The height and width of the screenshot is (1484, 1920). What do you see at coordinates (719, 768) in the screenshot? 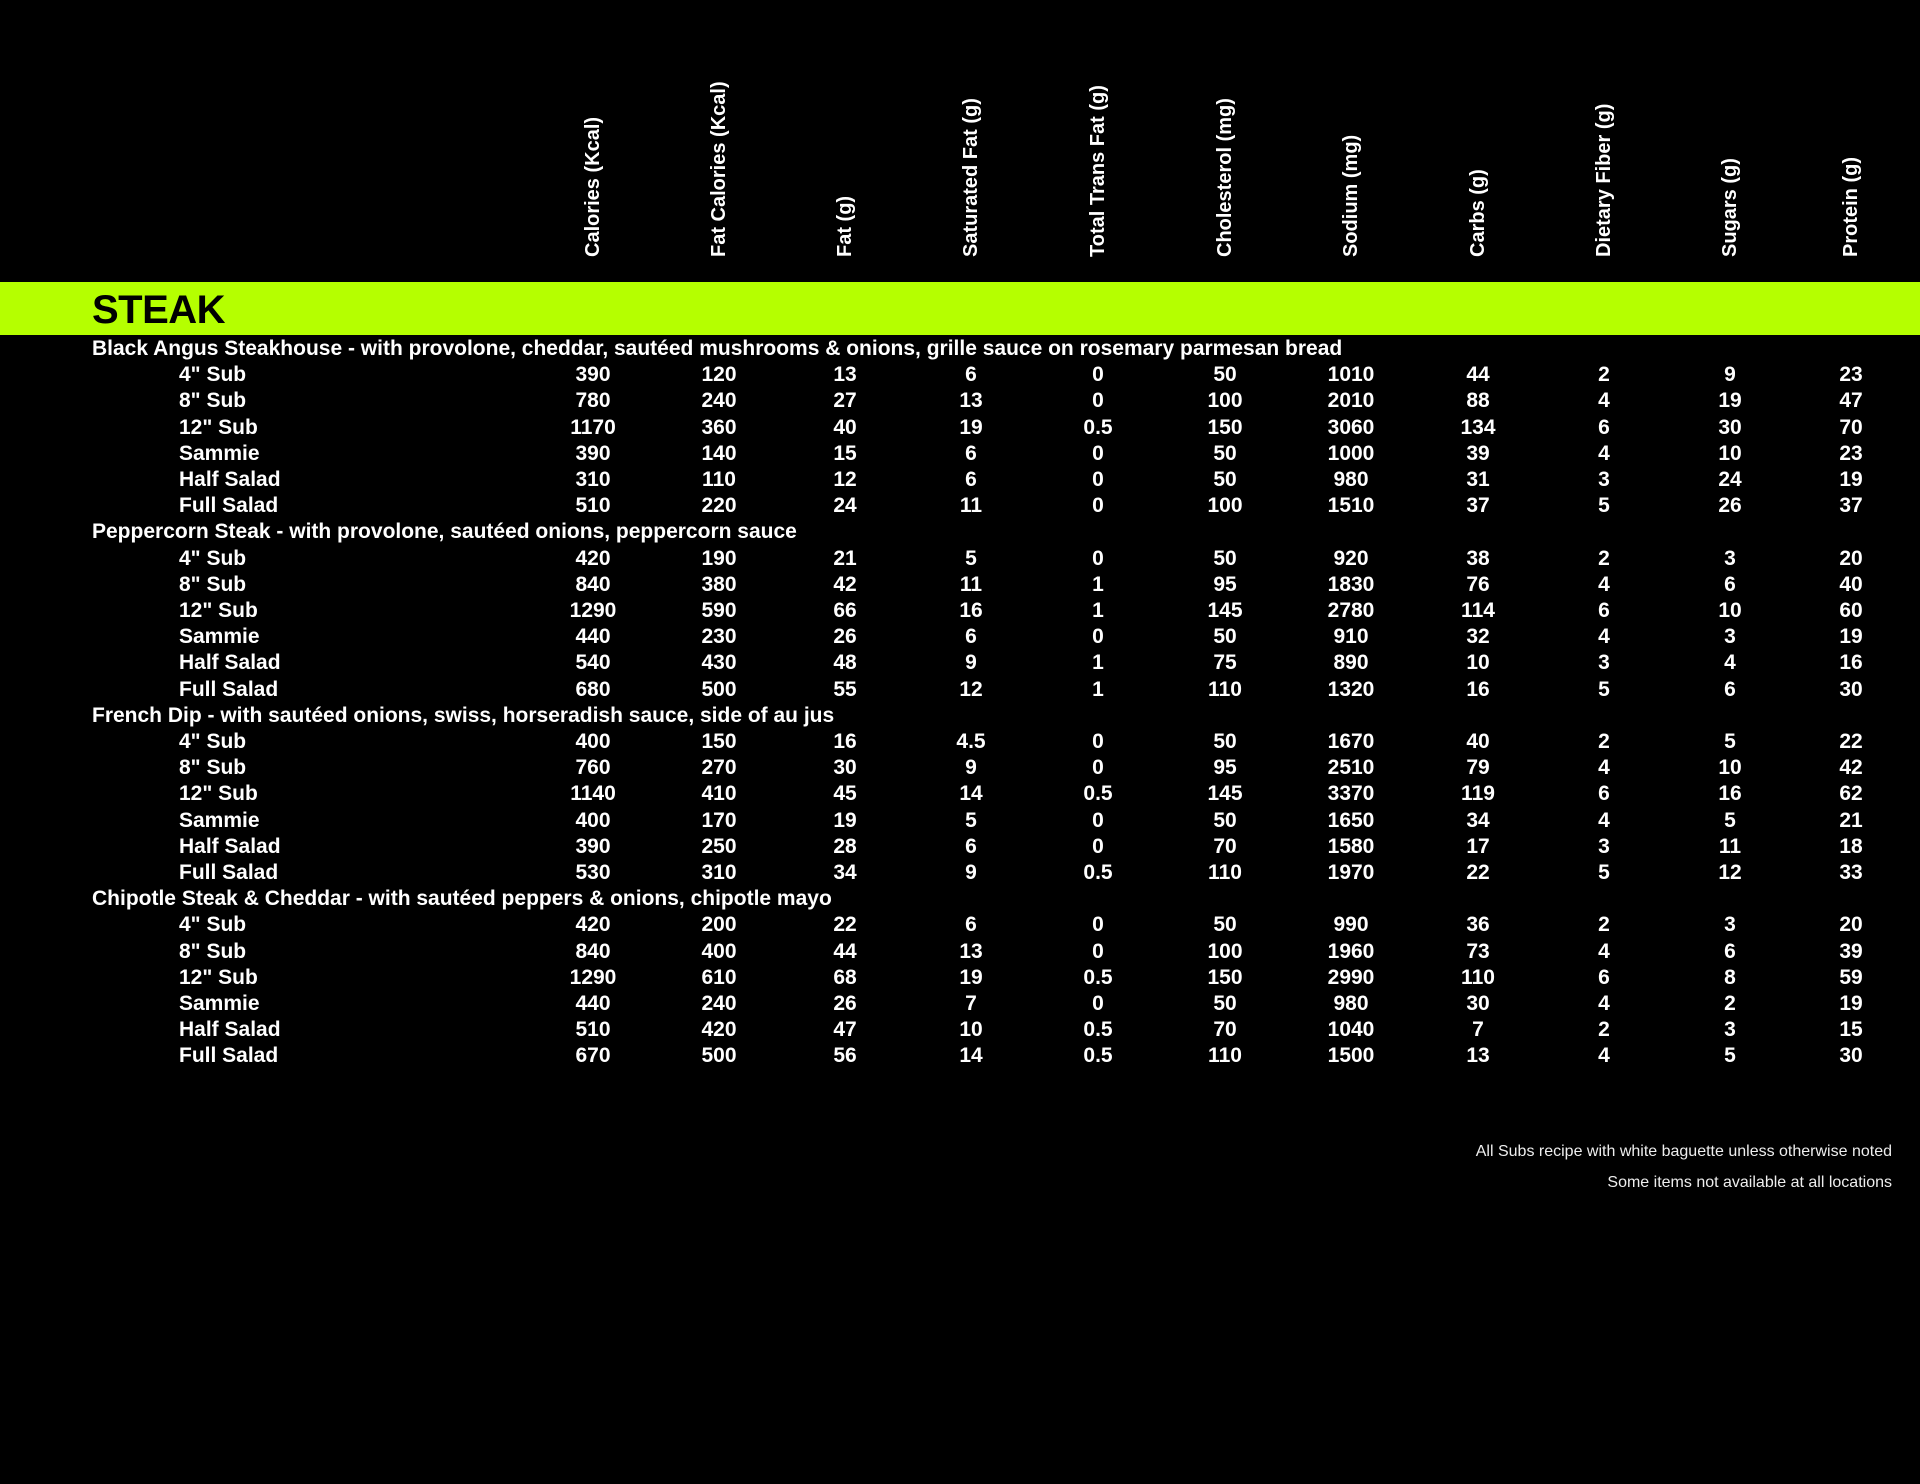
I see `cell-value: 270` at bounding box center [719, 768].